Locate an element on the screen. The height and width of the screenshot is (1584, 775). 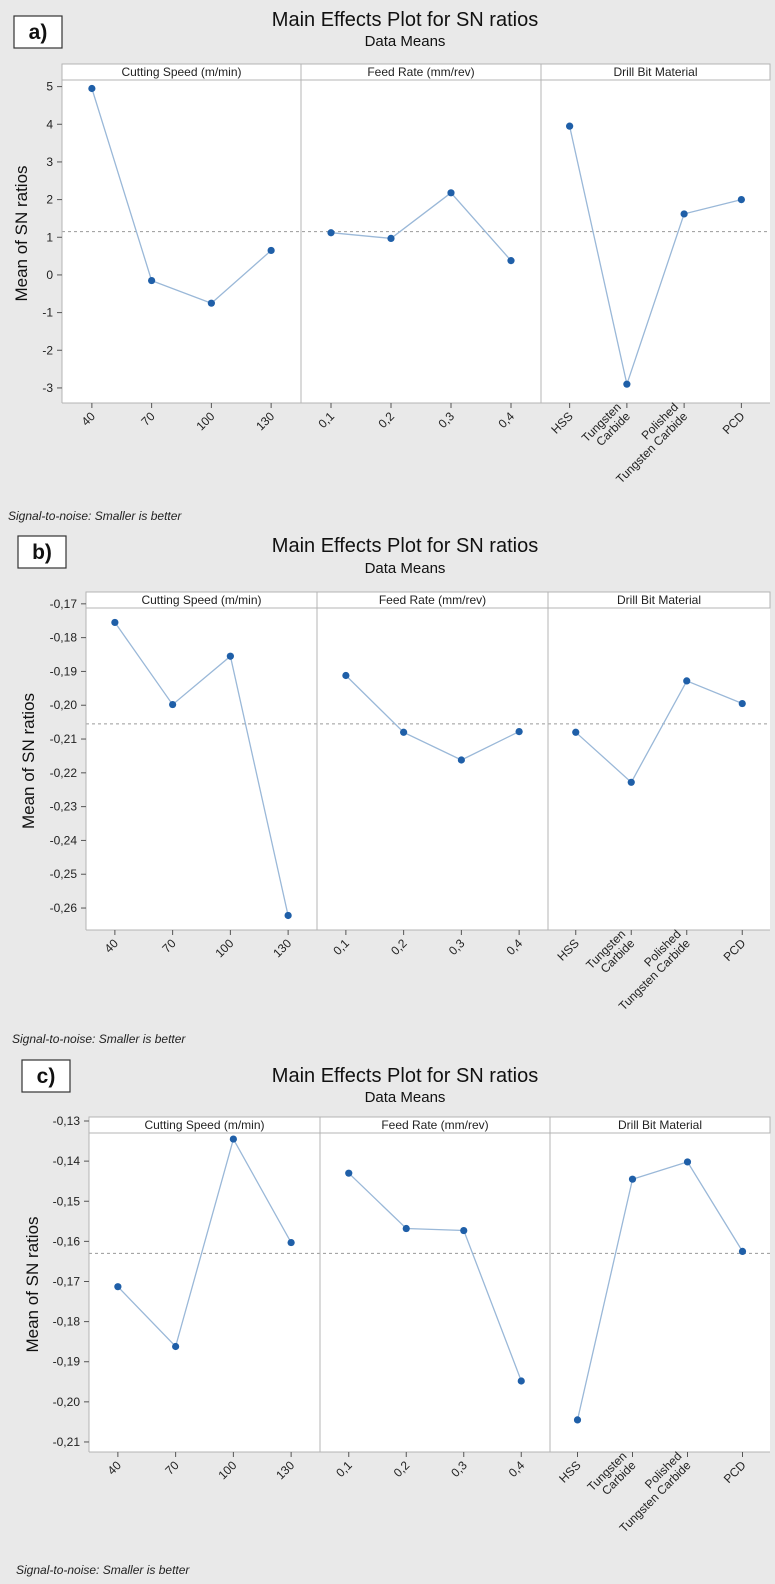
y-tick-label: -0,26 is located at coordinates (64, 908).